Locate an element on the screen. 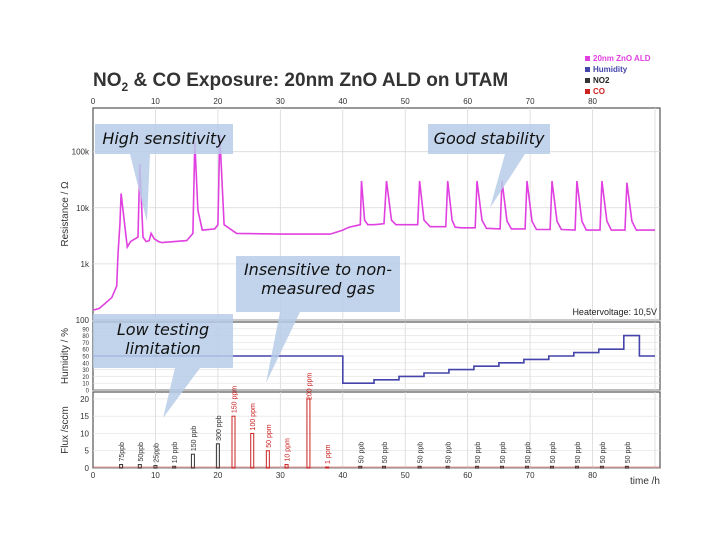 This screenshot has width=720, height=540. x-tick-label-top: 80 is located at coordinates (592, 101).